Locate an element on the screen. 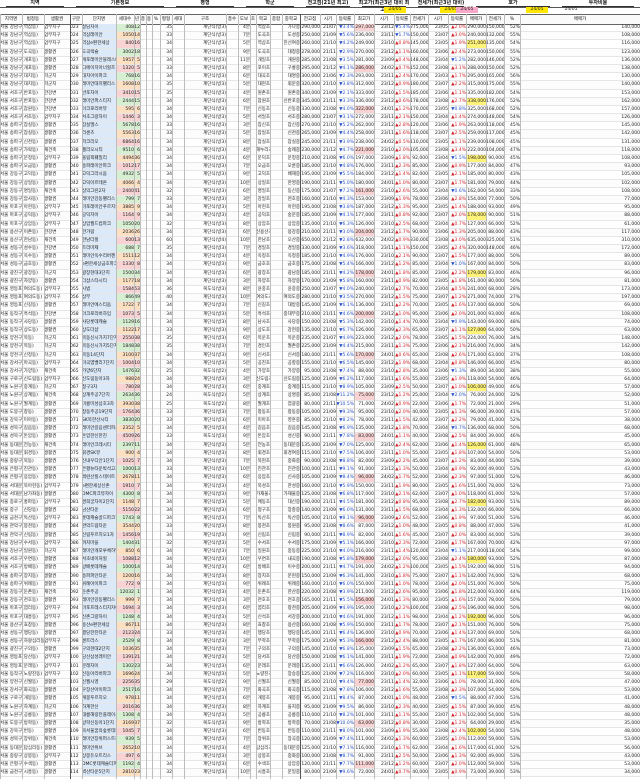 Image resolution: width=640 pixels, height=779 pixels. cell: 한가람 is located at coordinates (99, 232).